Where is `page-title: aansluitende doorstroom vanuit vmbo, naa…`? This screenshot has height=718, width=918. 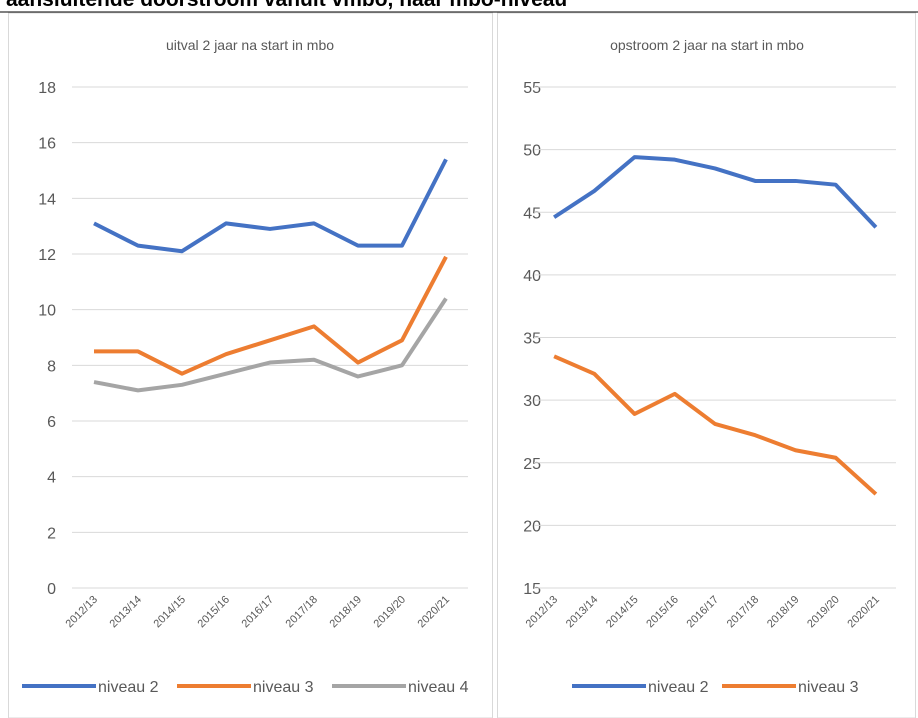 page-title: aansluitende doorstroom vanuit vmbo, naa… is located at coordinates (286, 5).